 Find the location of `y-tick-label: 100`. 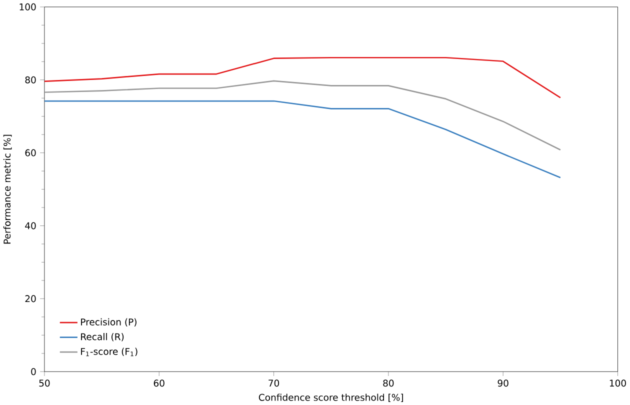

y-tick-label: 100 is located at coordinates (28, 6).